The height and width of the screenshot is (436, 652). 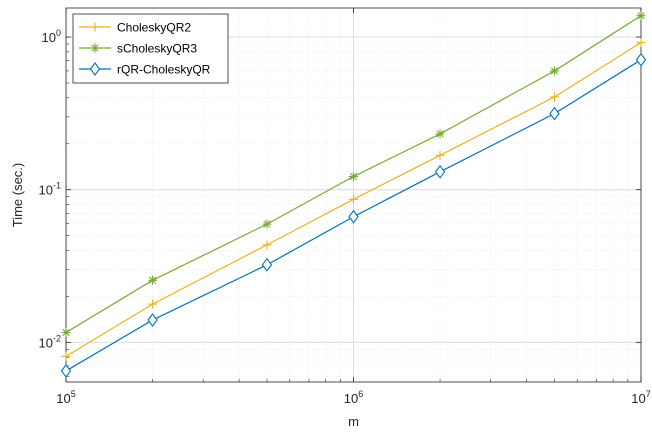 I want to click on y-tick-label: 10⁻¹, so click(x=50, y=189).